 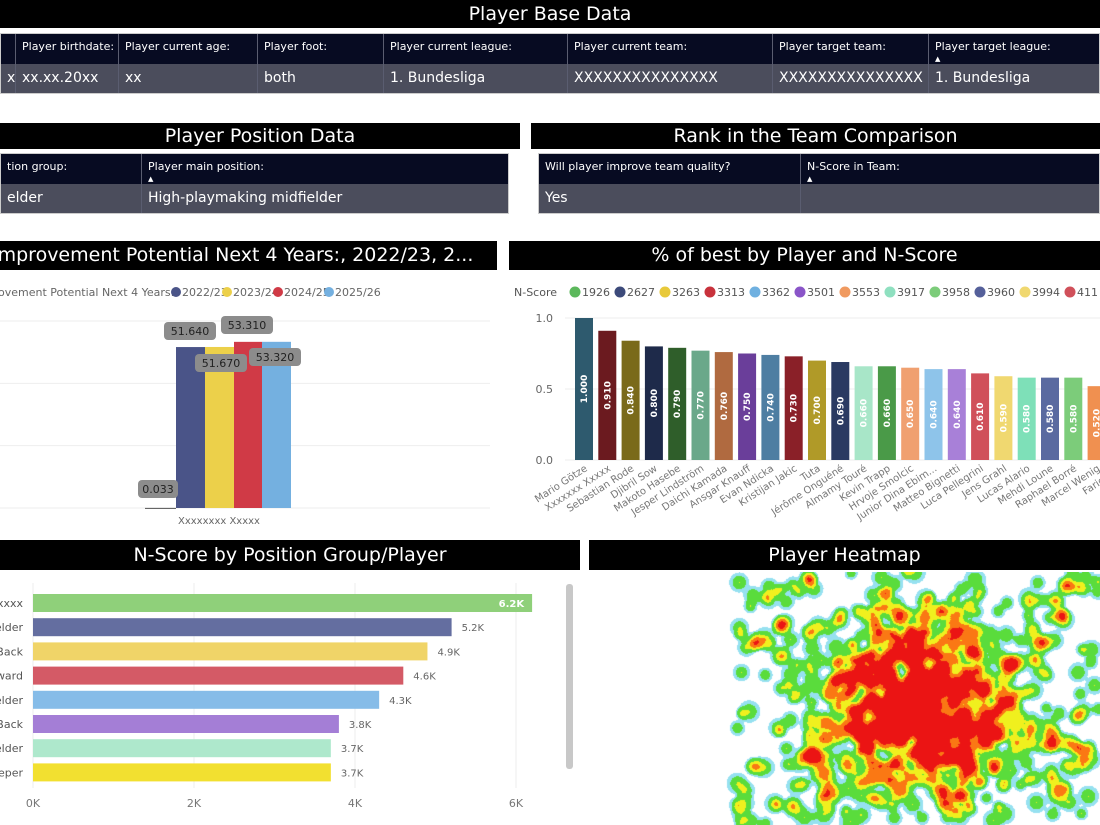 I want to click on cell-value: xx, so click(x=188, y=78).